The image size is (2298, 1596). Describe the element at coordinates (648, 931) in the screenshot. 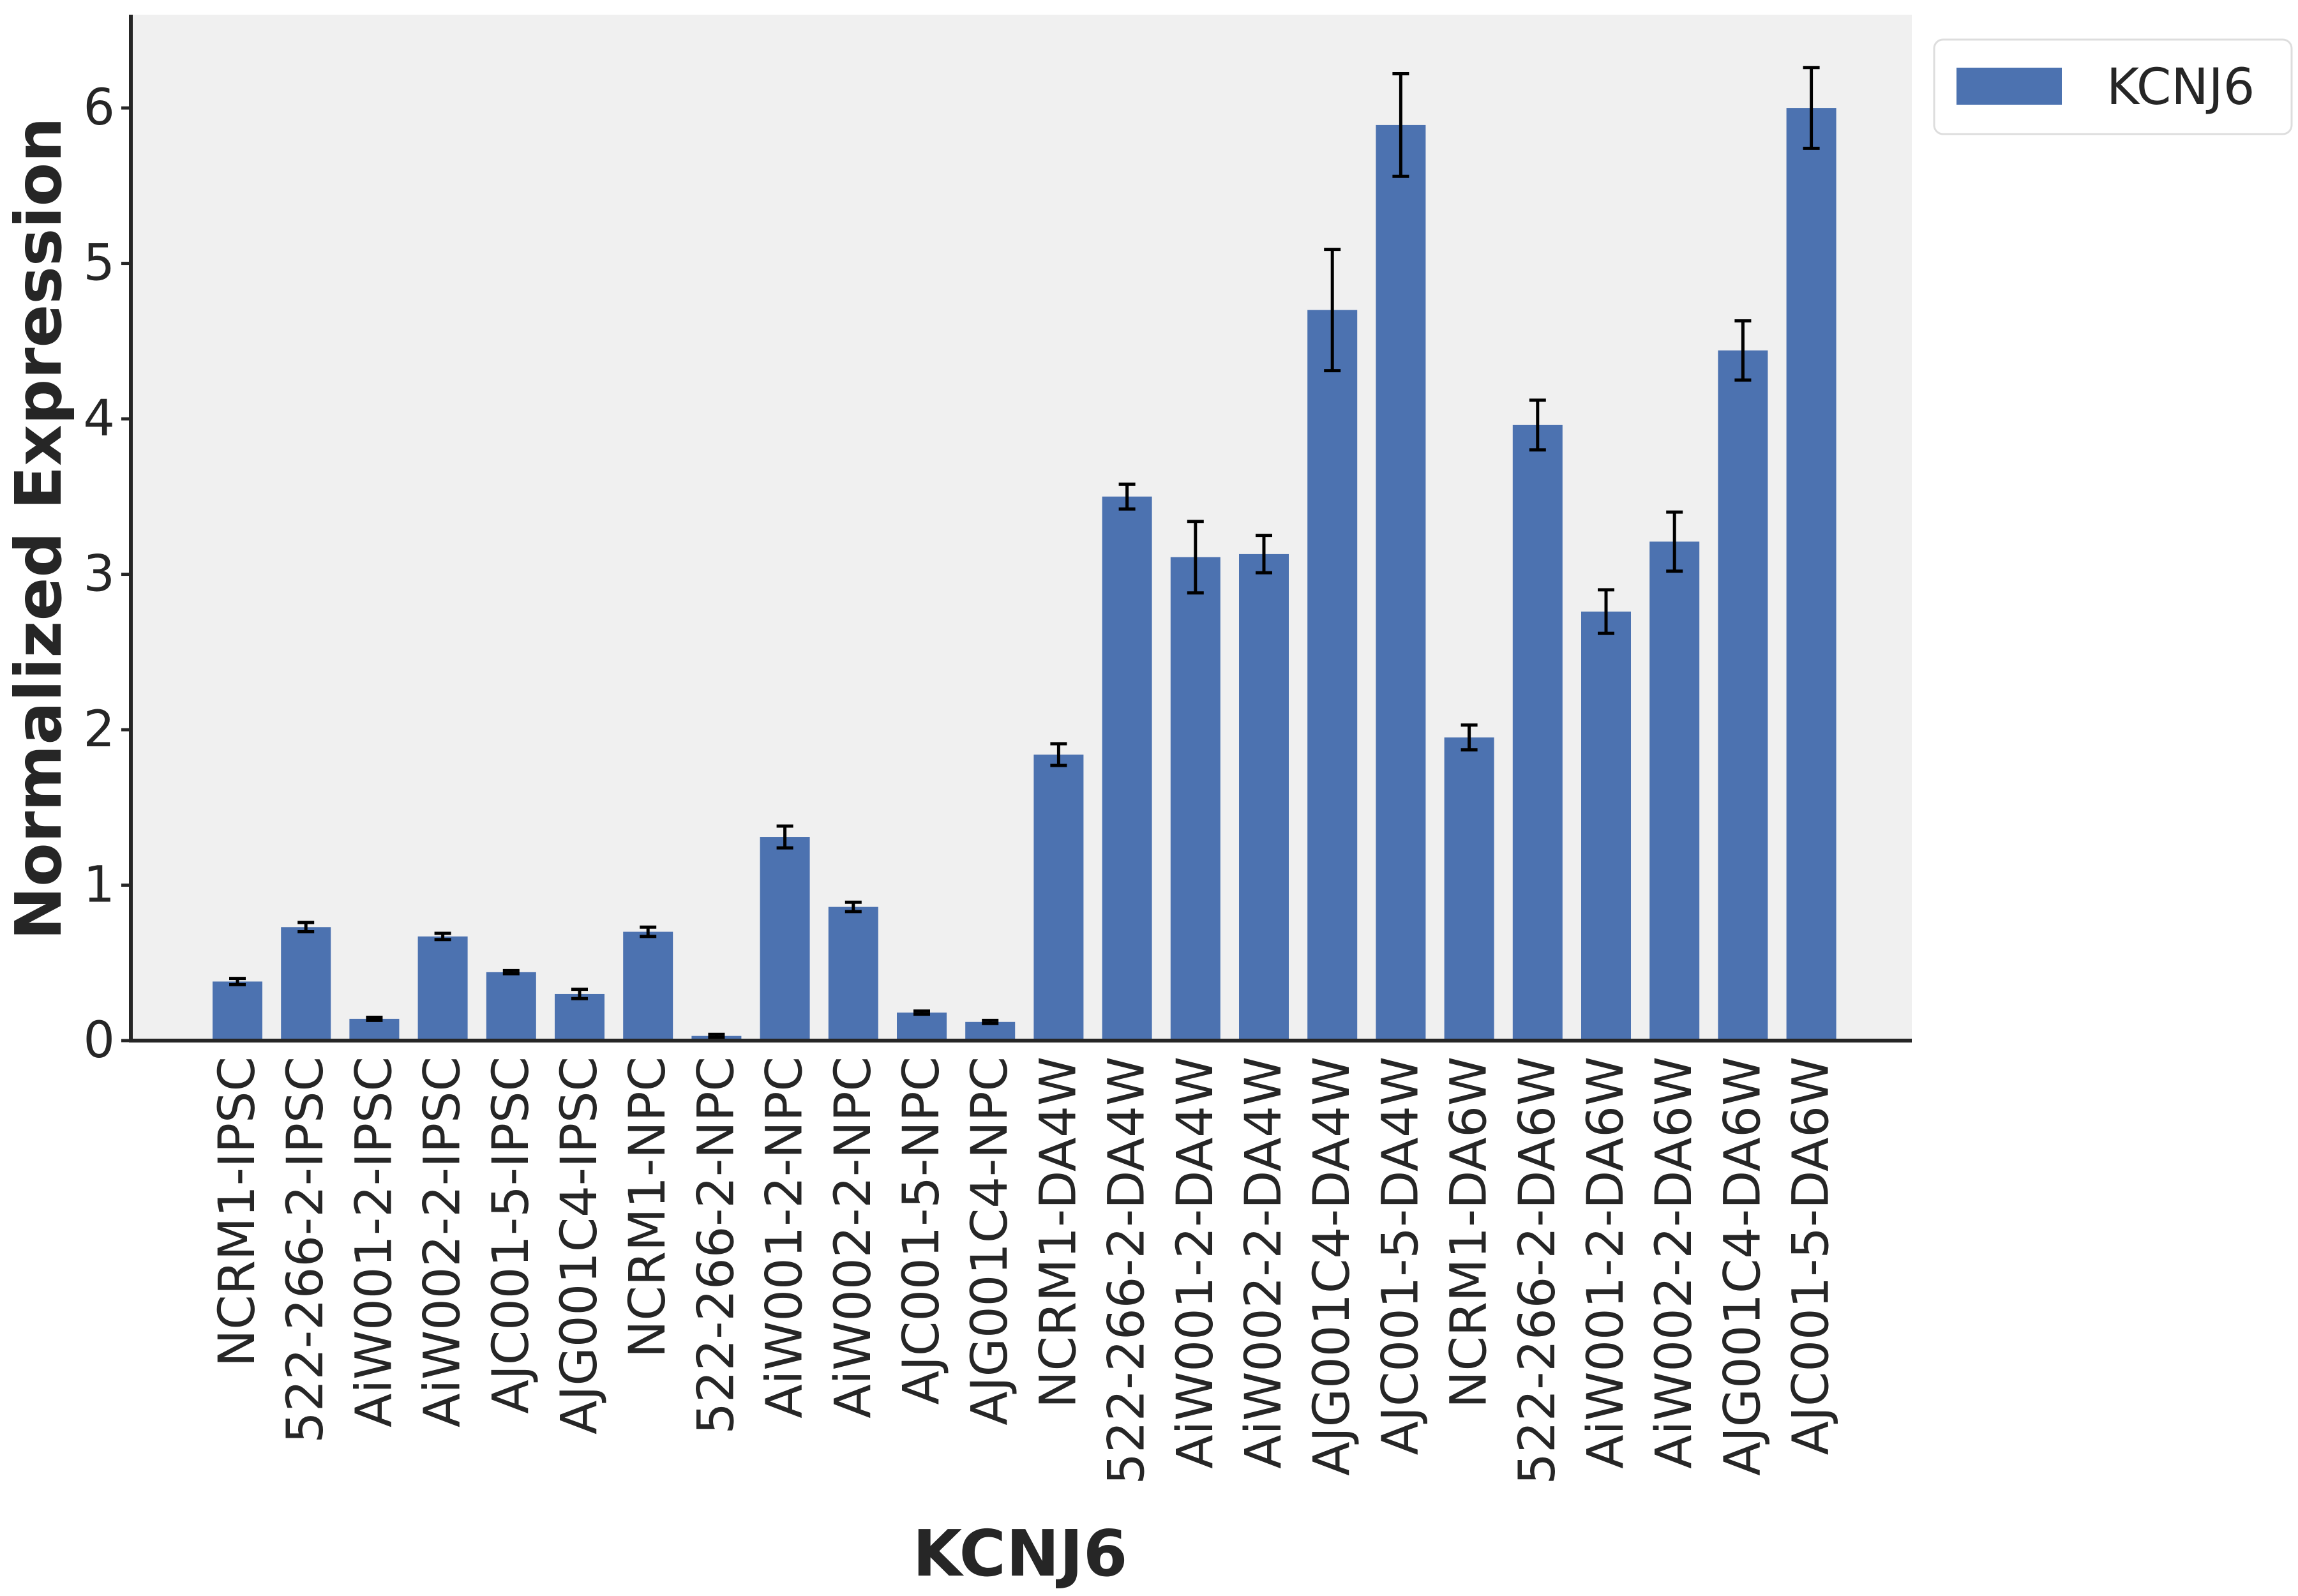

I see `error-bar-NCRM1-NPC` at that location.